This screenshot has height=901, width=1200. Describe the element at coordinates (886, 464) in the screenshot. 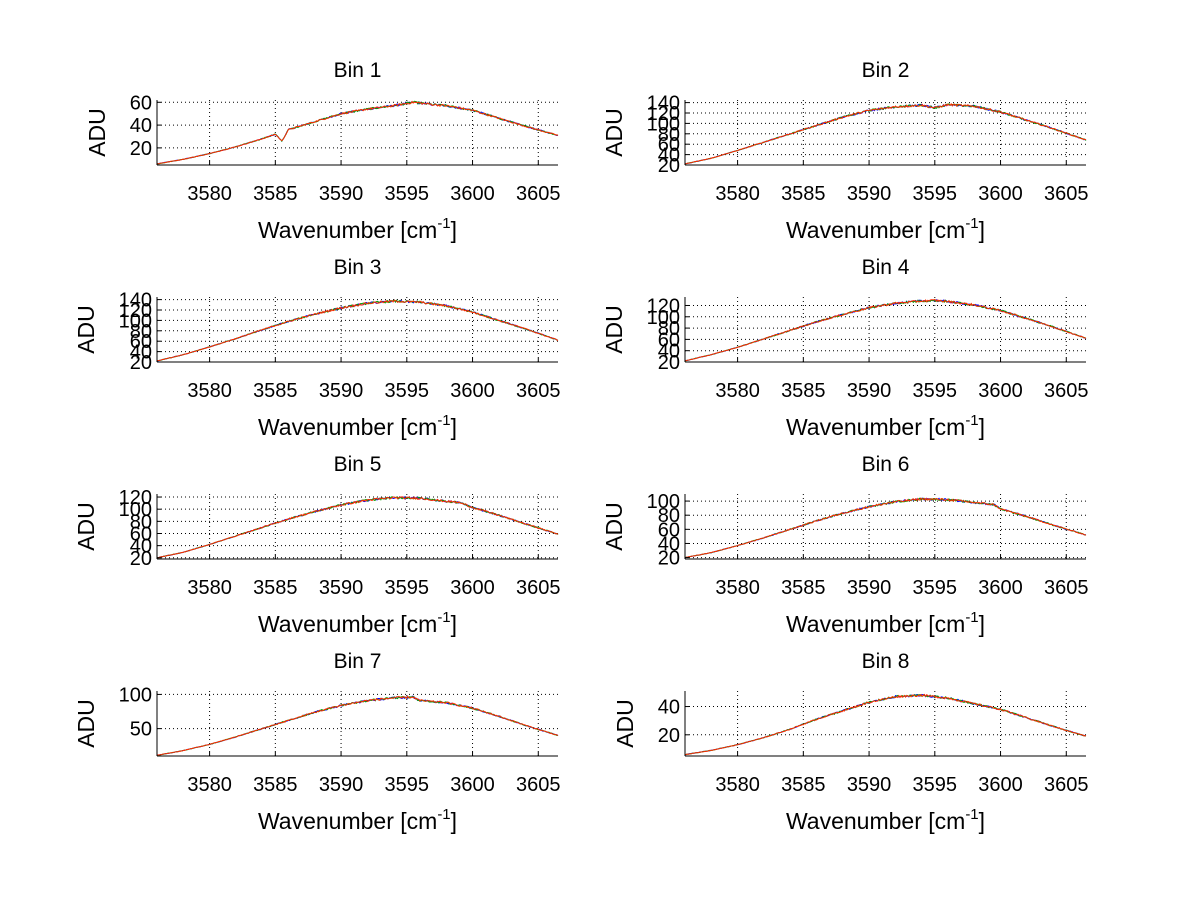

I see `subplot-title: Bin 6` at that location.